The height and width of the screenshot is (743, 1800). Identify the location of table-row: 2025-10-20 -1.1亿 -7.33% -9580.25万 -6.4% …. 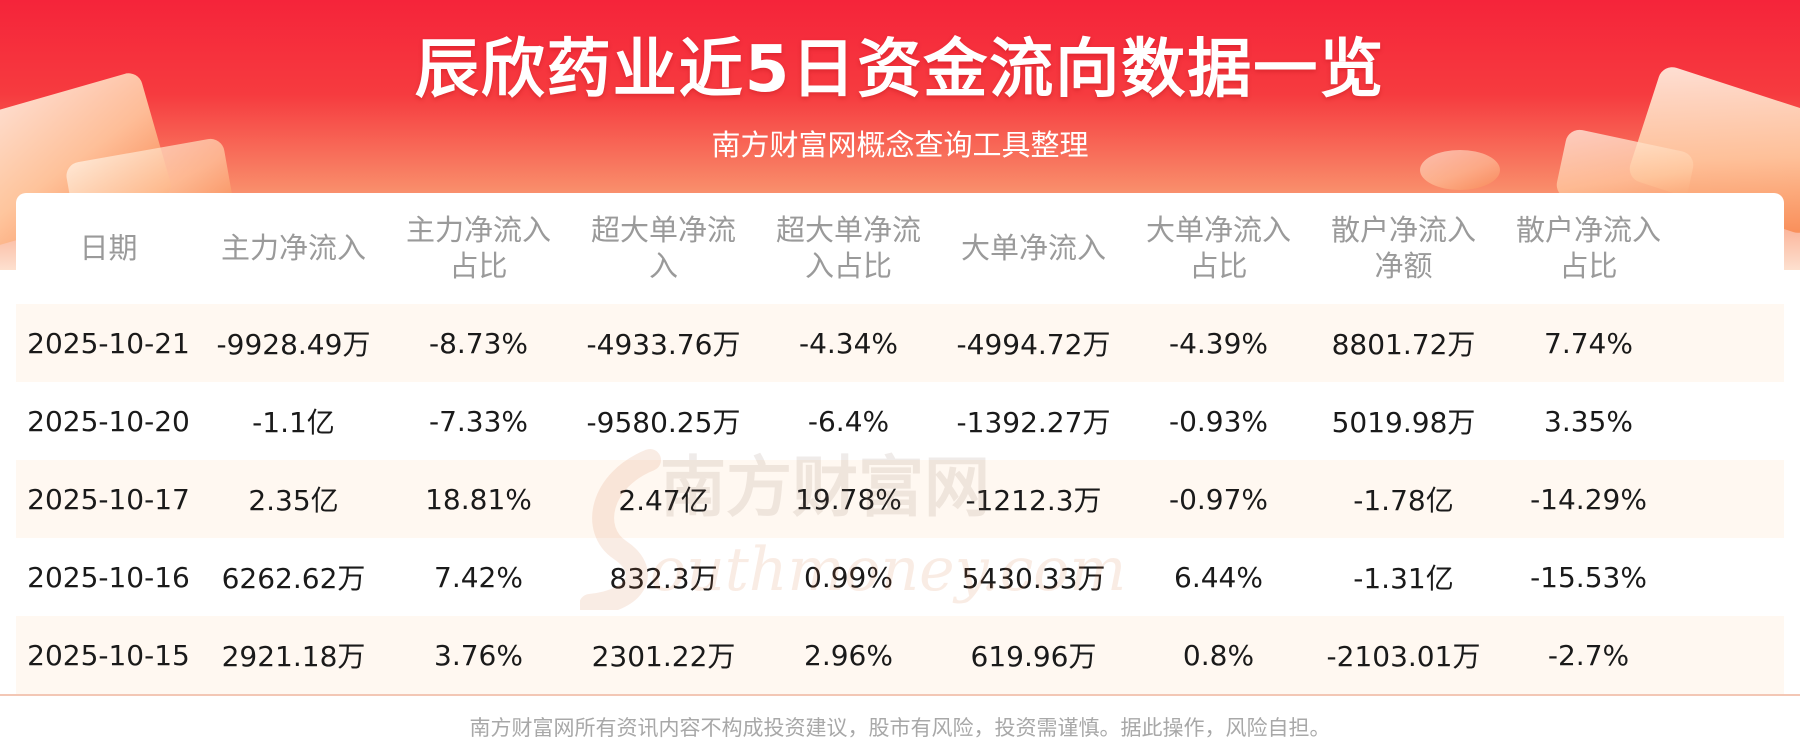
(900, 421).